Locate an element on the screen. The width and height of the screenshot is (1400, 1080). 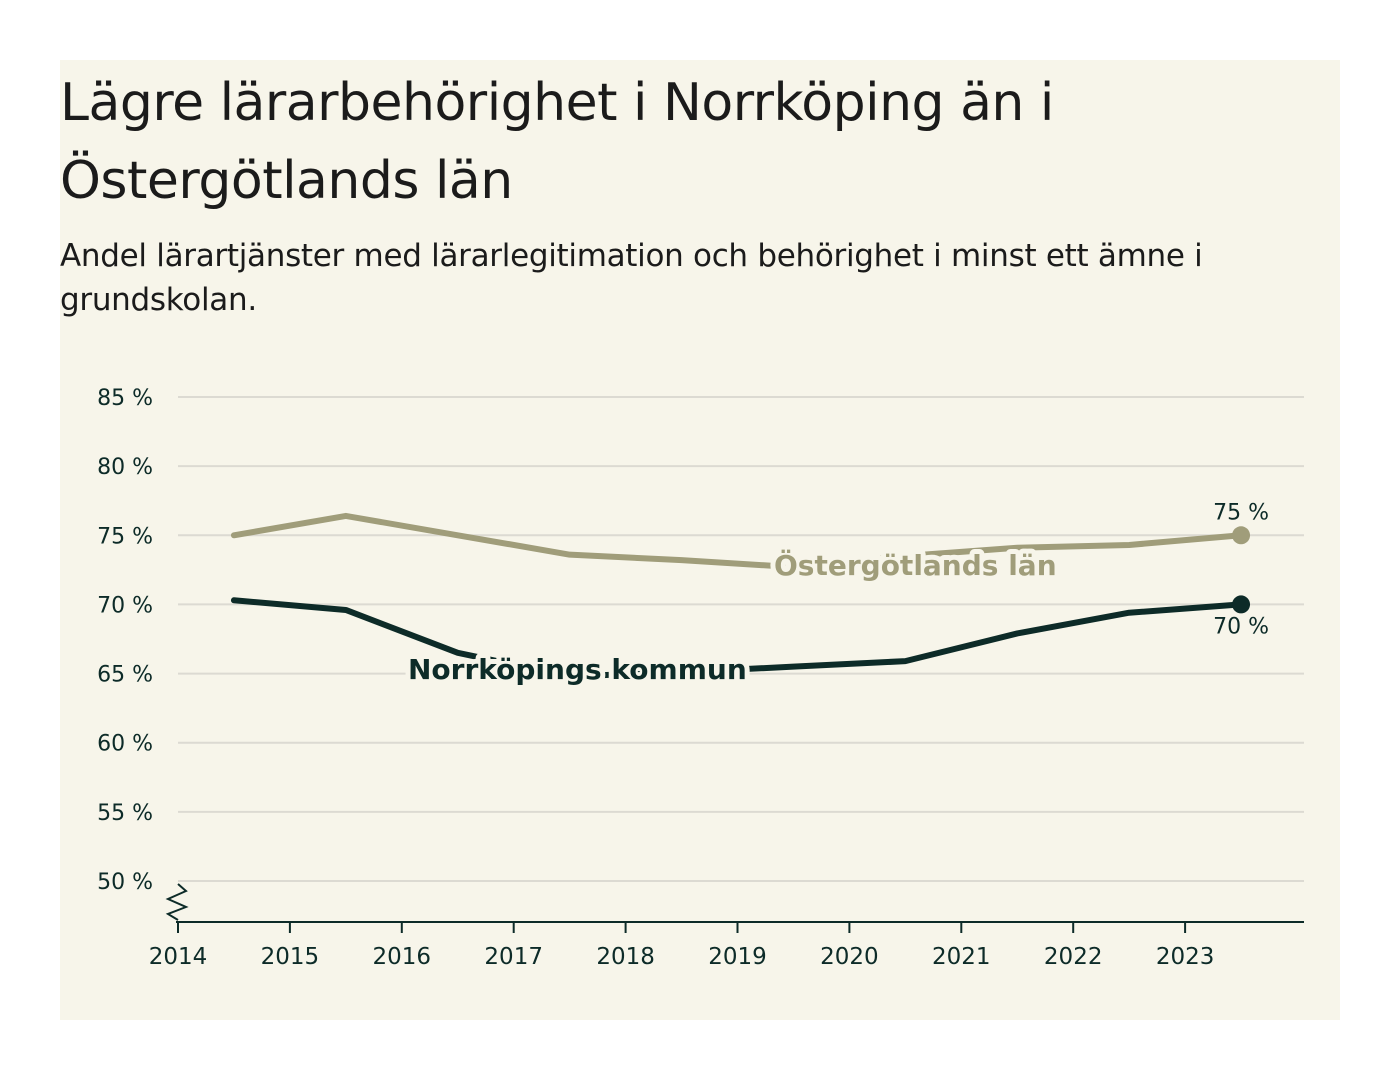
x-tick-label: 2018 is located at coordinates (625, 957).